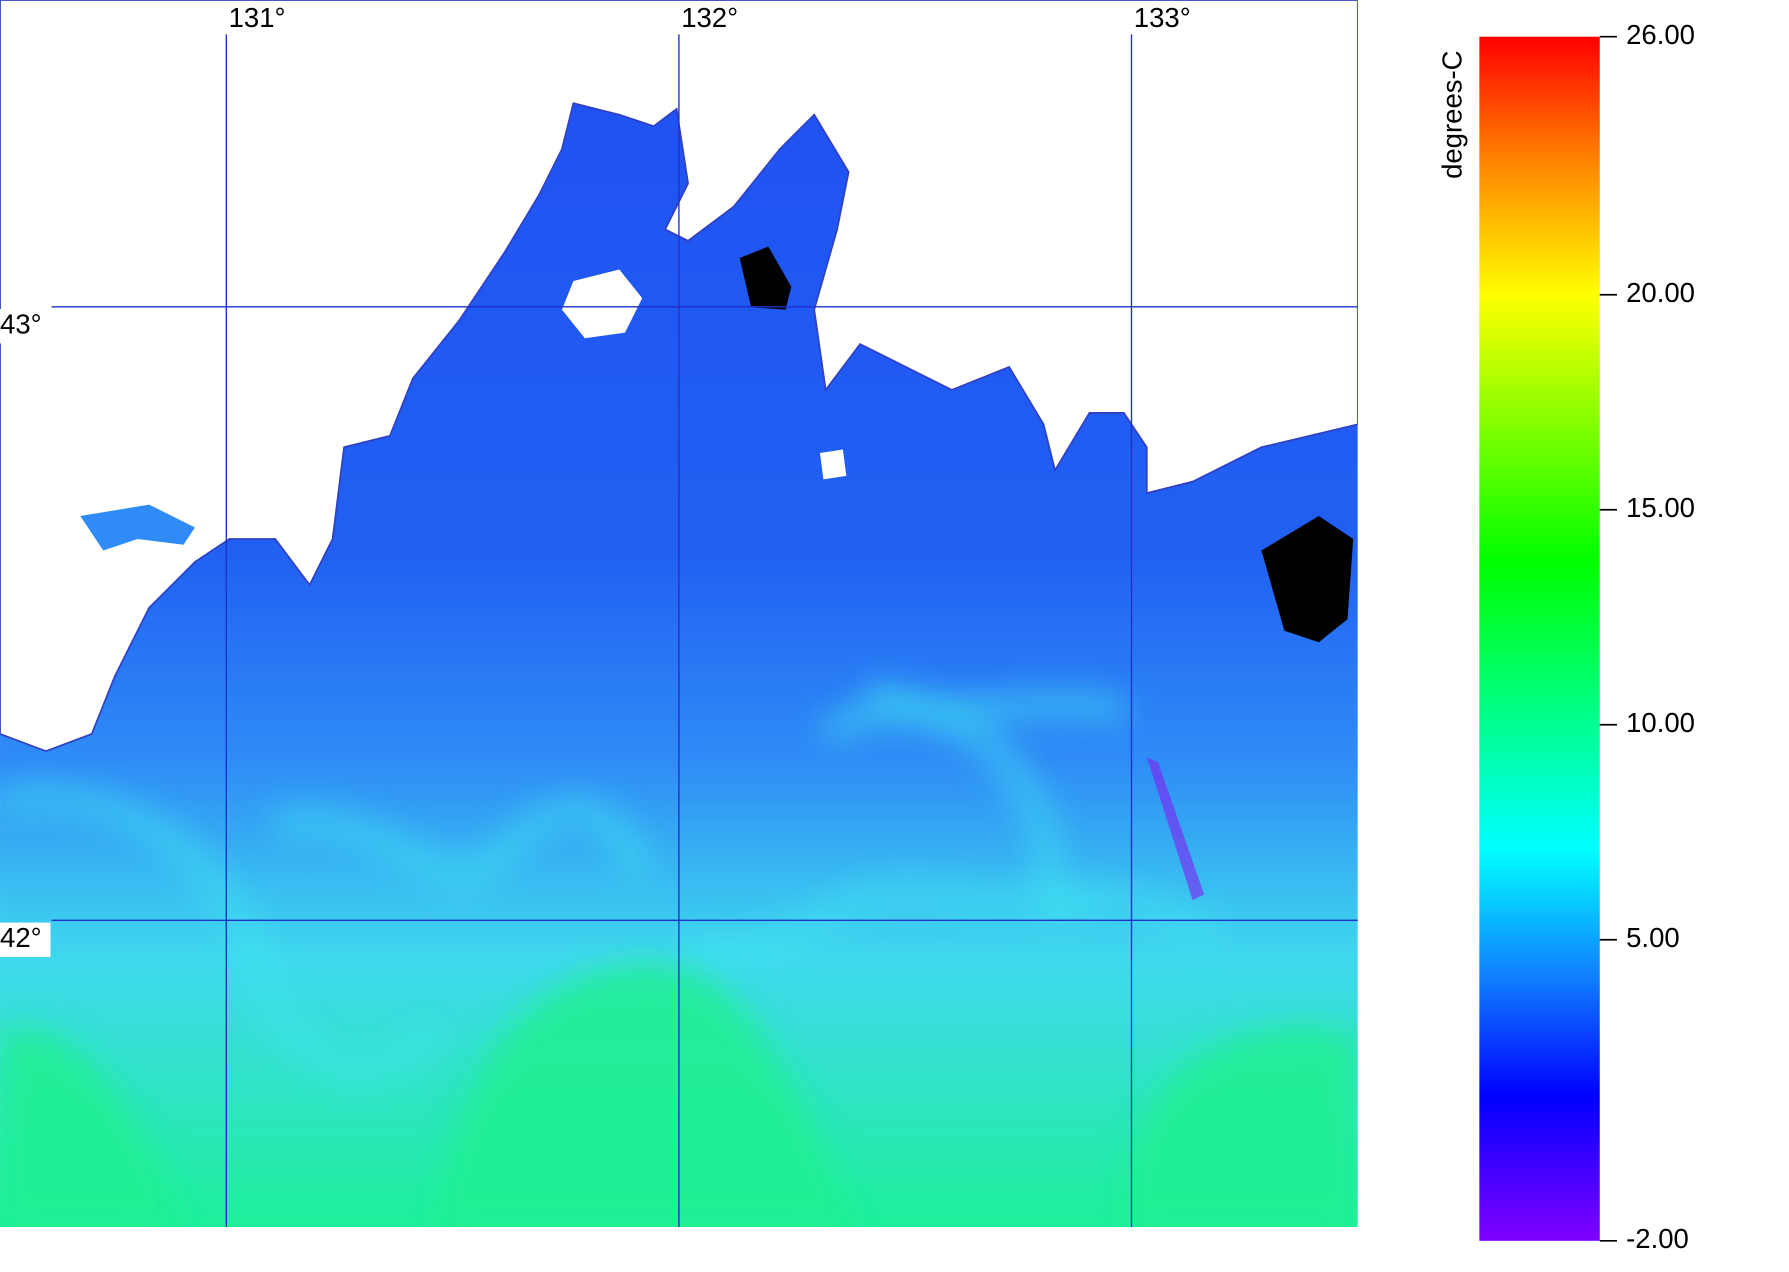 Image resolution: width=1789 pixels, height=1272 pixels. What do you see at coordinates (1660, 722) in the screenshot?
I see `colorbar-tick-label: 10.00` at bounding box center [1660, 722].